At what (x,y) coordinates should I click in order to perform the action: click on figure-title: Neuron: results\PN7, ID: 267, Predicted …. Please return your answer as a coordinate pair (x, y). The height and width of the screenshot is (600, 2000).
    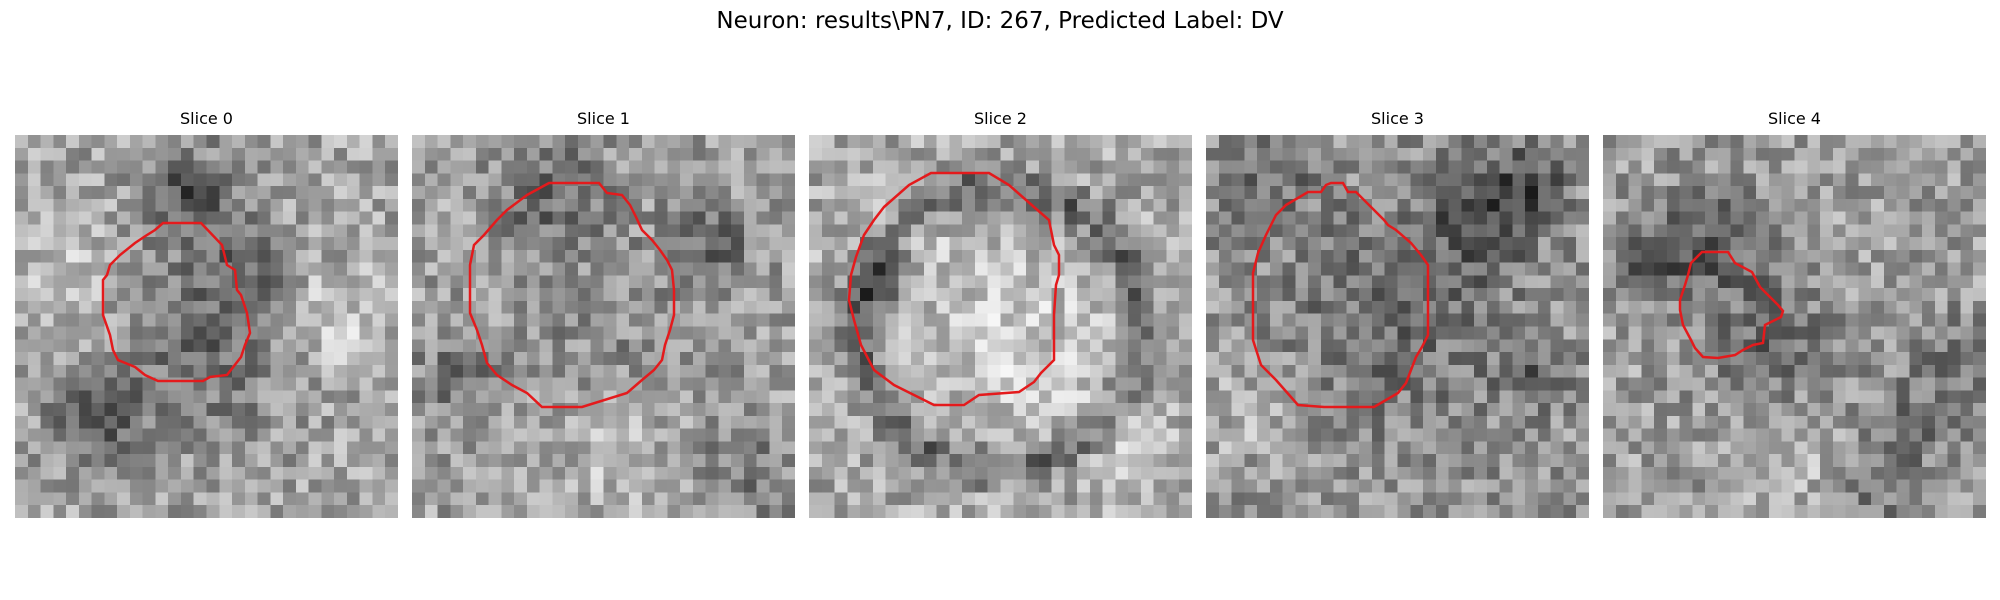
    Looking at the image, I should click on (1000, 21).